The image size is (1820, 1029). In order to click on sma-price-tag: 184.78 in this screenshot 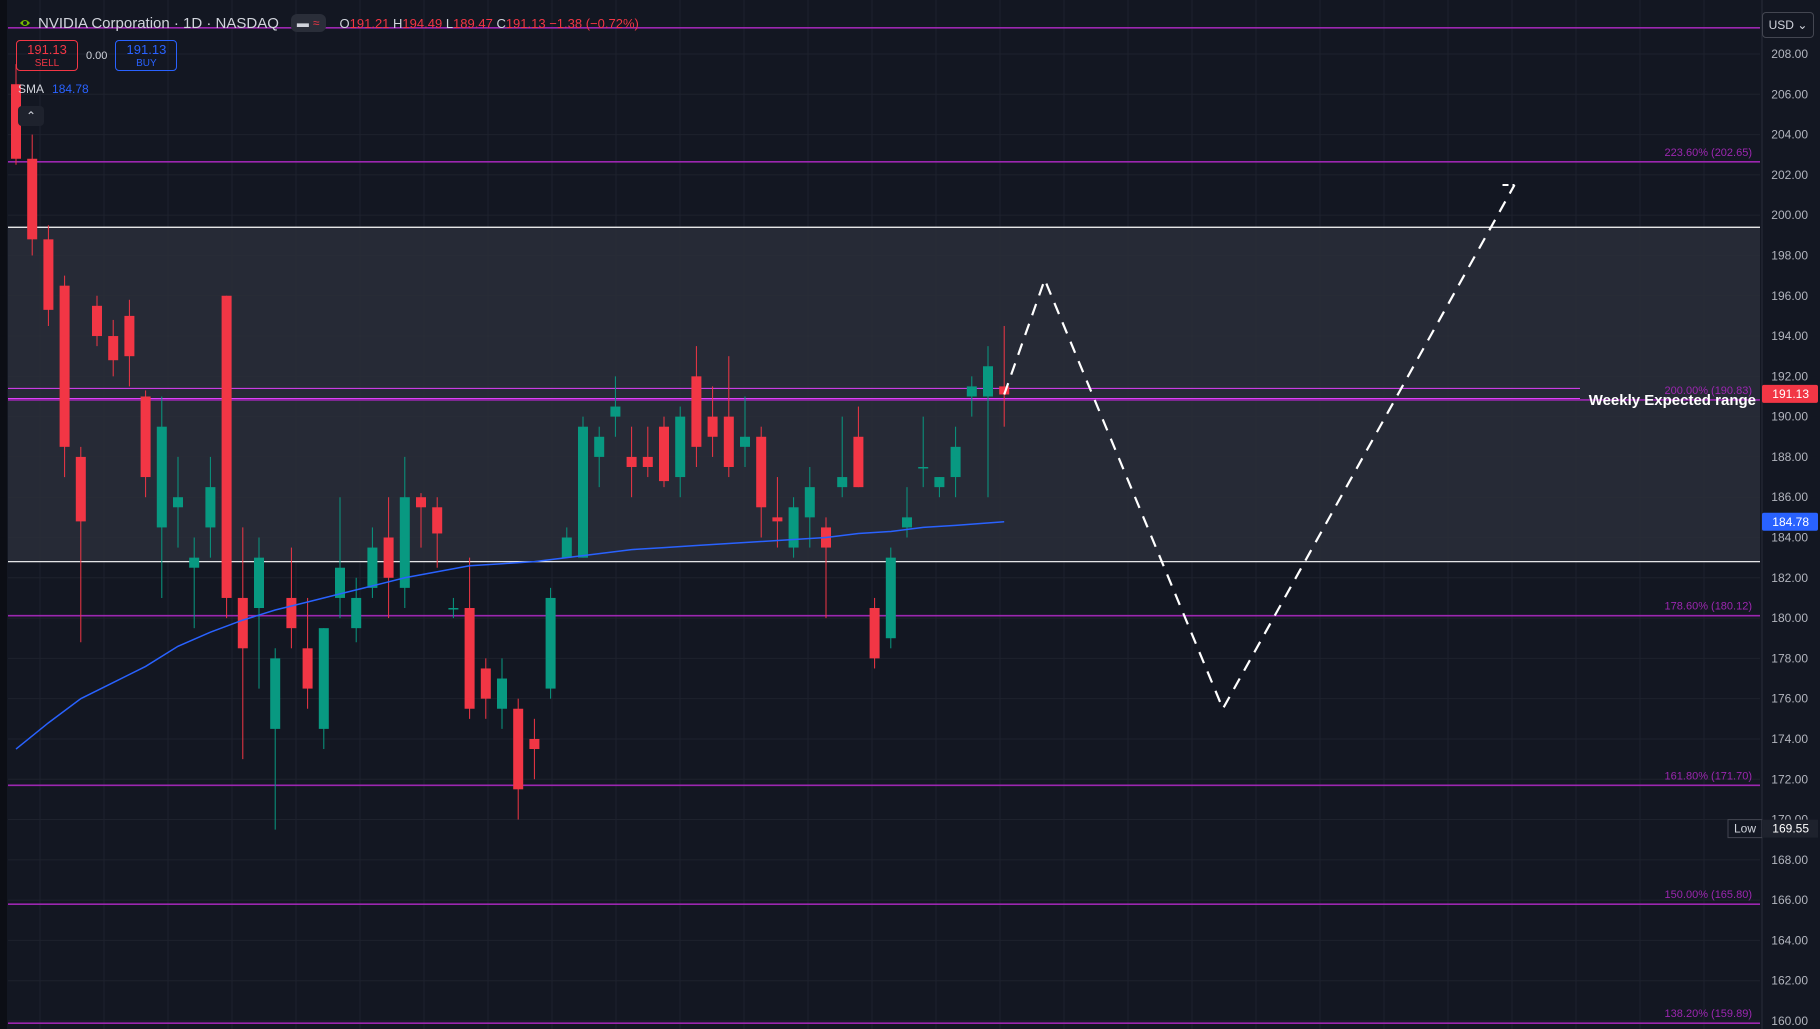, I will do `click(1790, 522)`.